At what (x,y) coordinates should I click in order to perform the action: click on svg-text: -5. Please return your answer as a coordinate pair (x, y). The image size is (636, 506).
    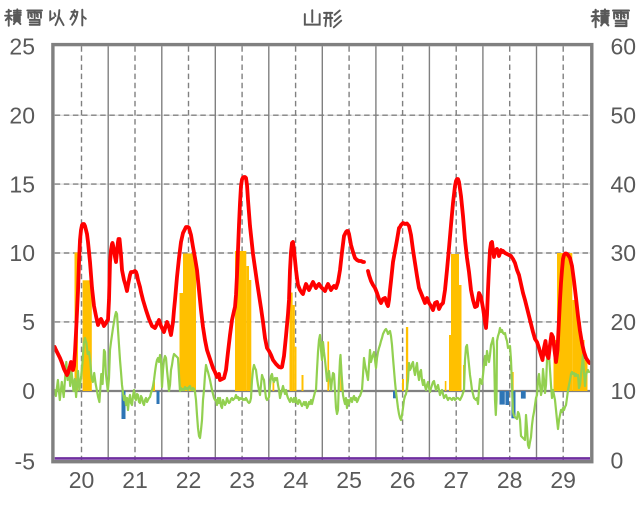
    Looking at the image, I should click on (25, 462).